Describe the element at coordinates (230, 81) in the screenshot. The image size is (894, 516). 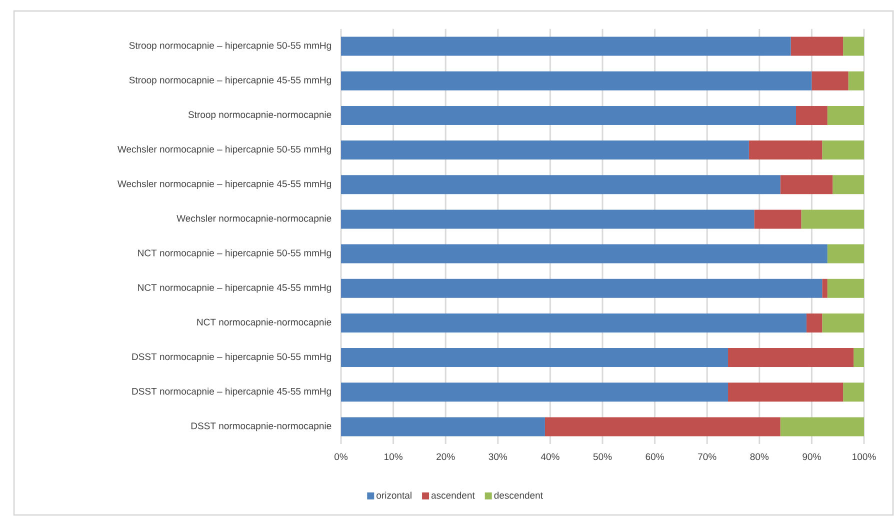
I see `y-tick-label: Stroop normocapnie – hipercapnie 45-55 mmHg` at that location.